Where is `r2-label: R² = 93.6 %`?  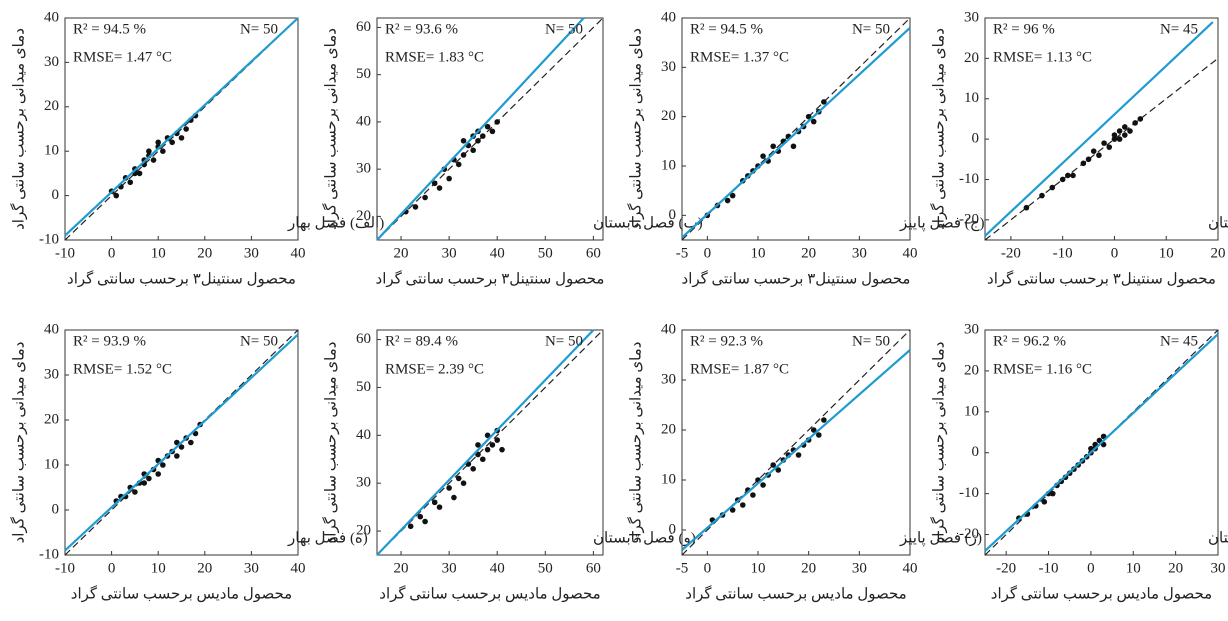 r2-label: R² = 93.6 % is located at coordinates (421, 29).